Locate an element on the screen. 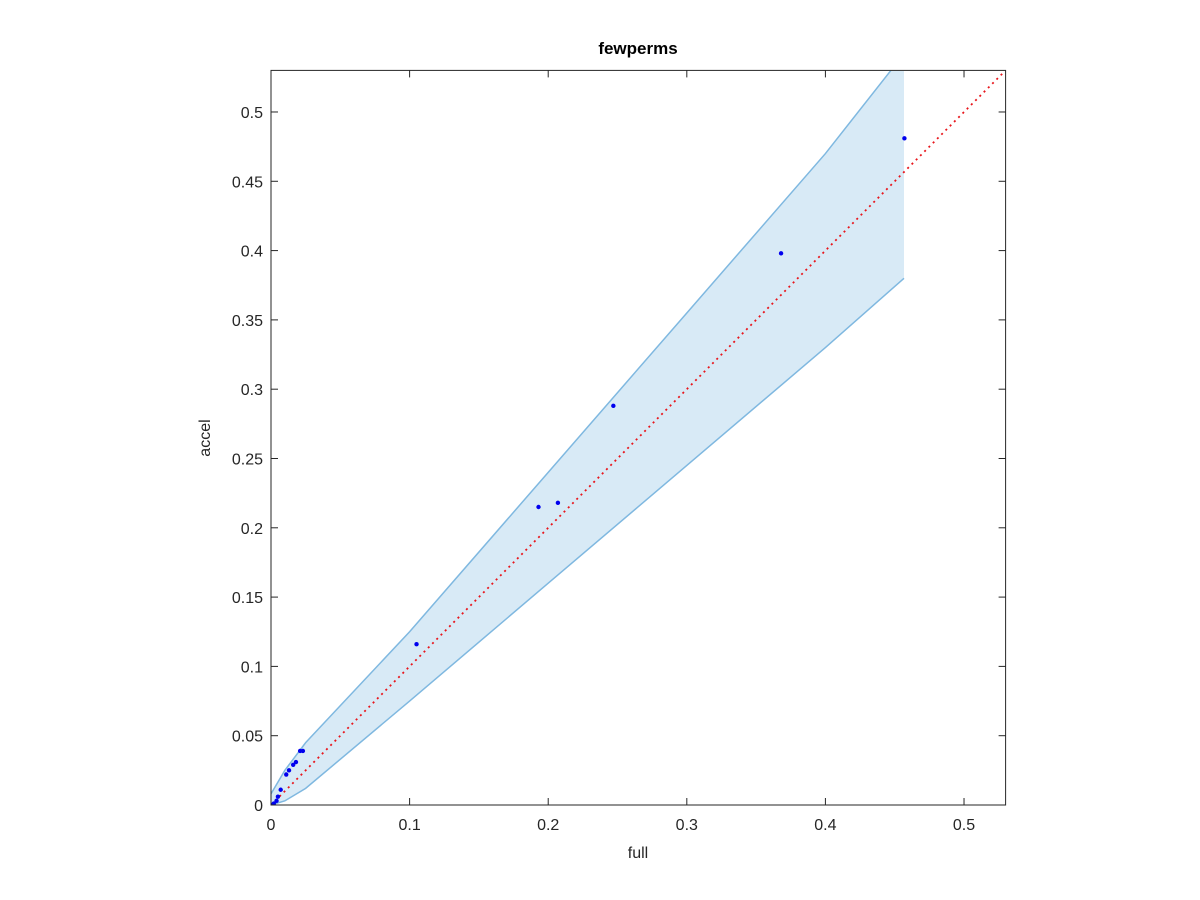 Image resolution: width=1200 pixels, height=900 pixels. x-tick-label: 0.3 is located at coordinates (687, 825).